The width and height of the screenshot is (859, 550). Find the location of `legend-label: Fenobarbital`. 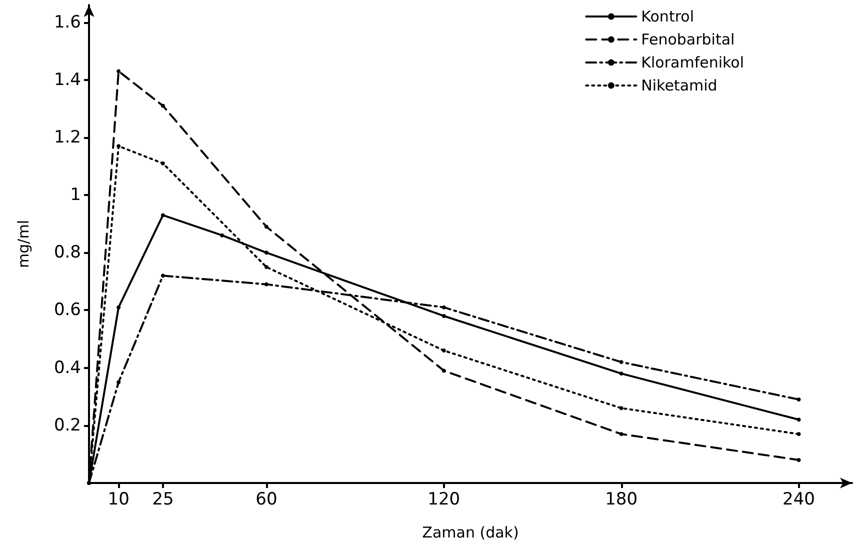

legend-label: Fenobarbital is located at coordinates (688, 39).